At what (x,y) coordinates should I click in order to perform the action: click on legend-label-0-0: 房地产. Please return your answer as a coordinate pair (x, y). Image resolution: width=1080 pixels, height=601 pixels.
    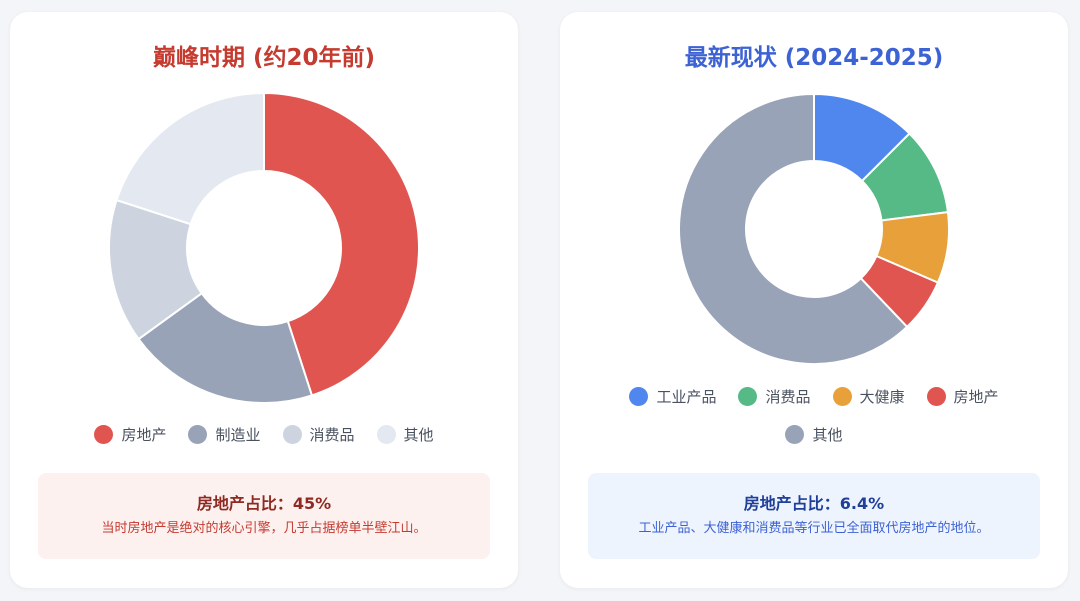
    Looking at the image, I should click on (144, 434).